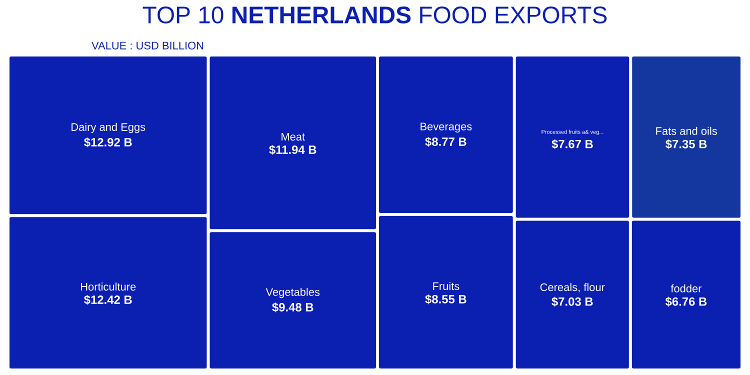 The height and width of the screenshot is (375, 750). What do you see at coordinates (686, 288) in the screenshot?
I see `category-label: fodder` at bounding box center [686, 288].